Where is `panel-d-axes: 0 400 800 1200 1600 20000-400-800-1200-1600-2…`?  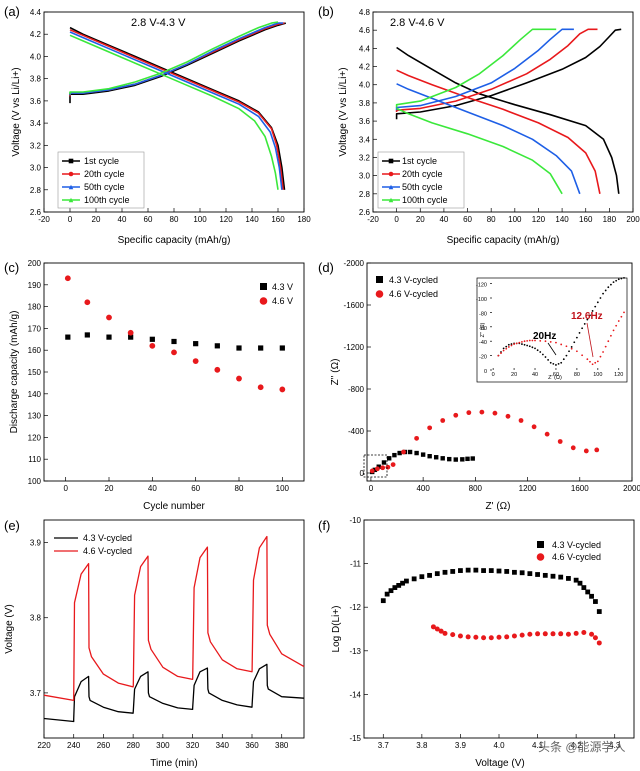 panel-d-axes: 0 400 800 1200 1600 20000-400-800-1200-1600-2… is located at coordinates (492, 376).